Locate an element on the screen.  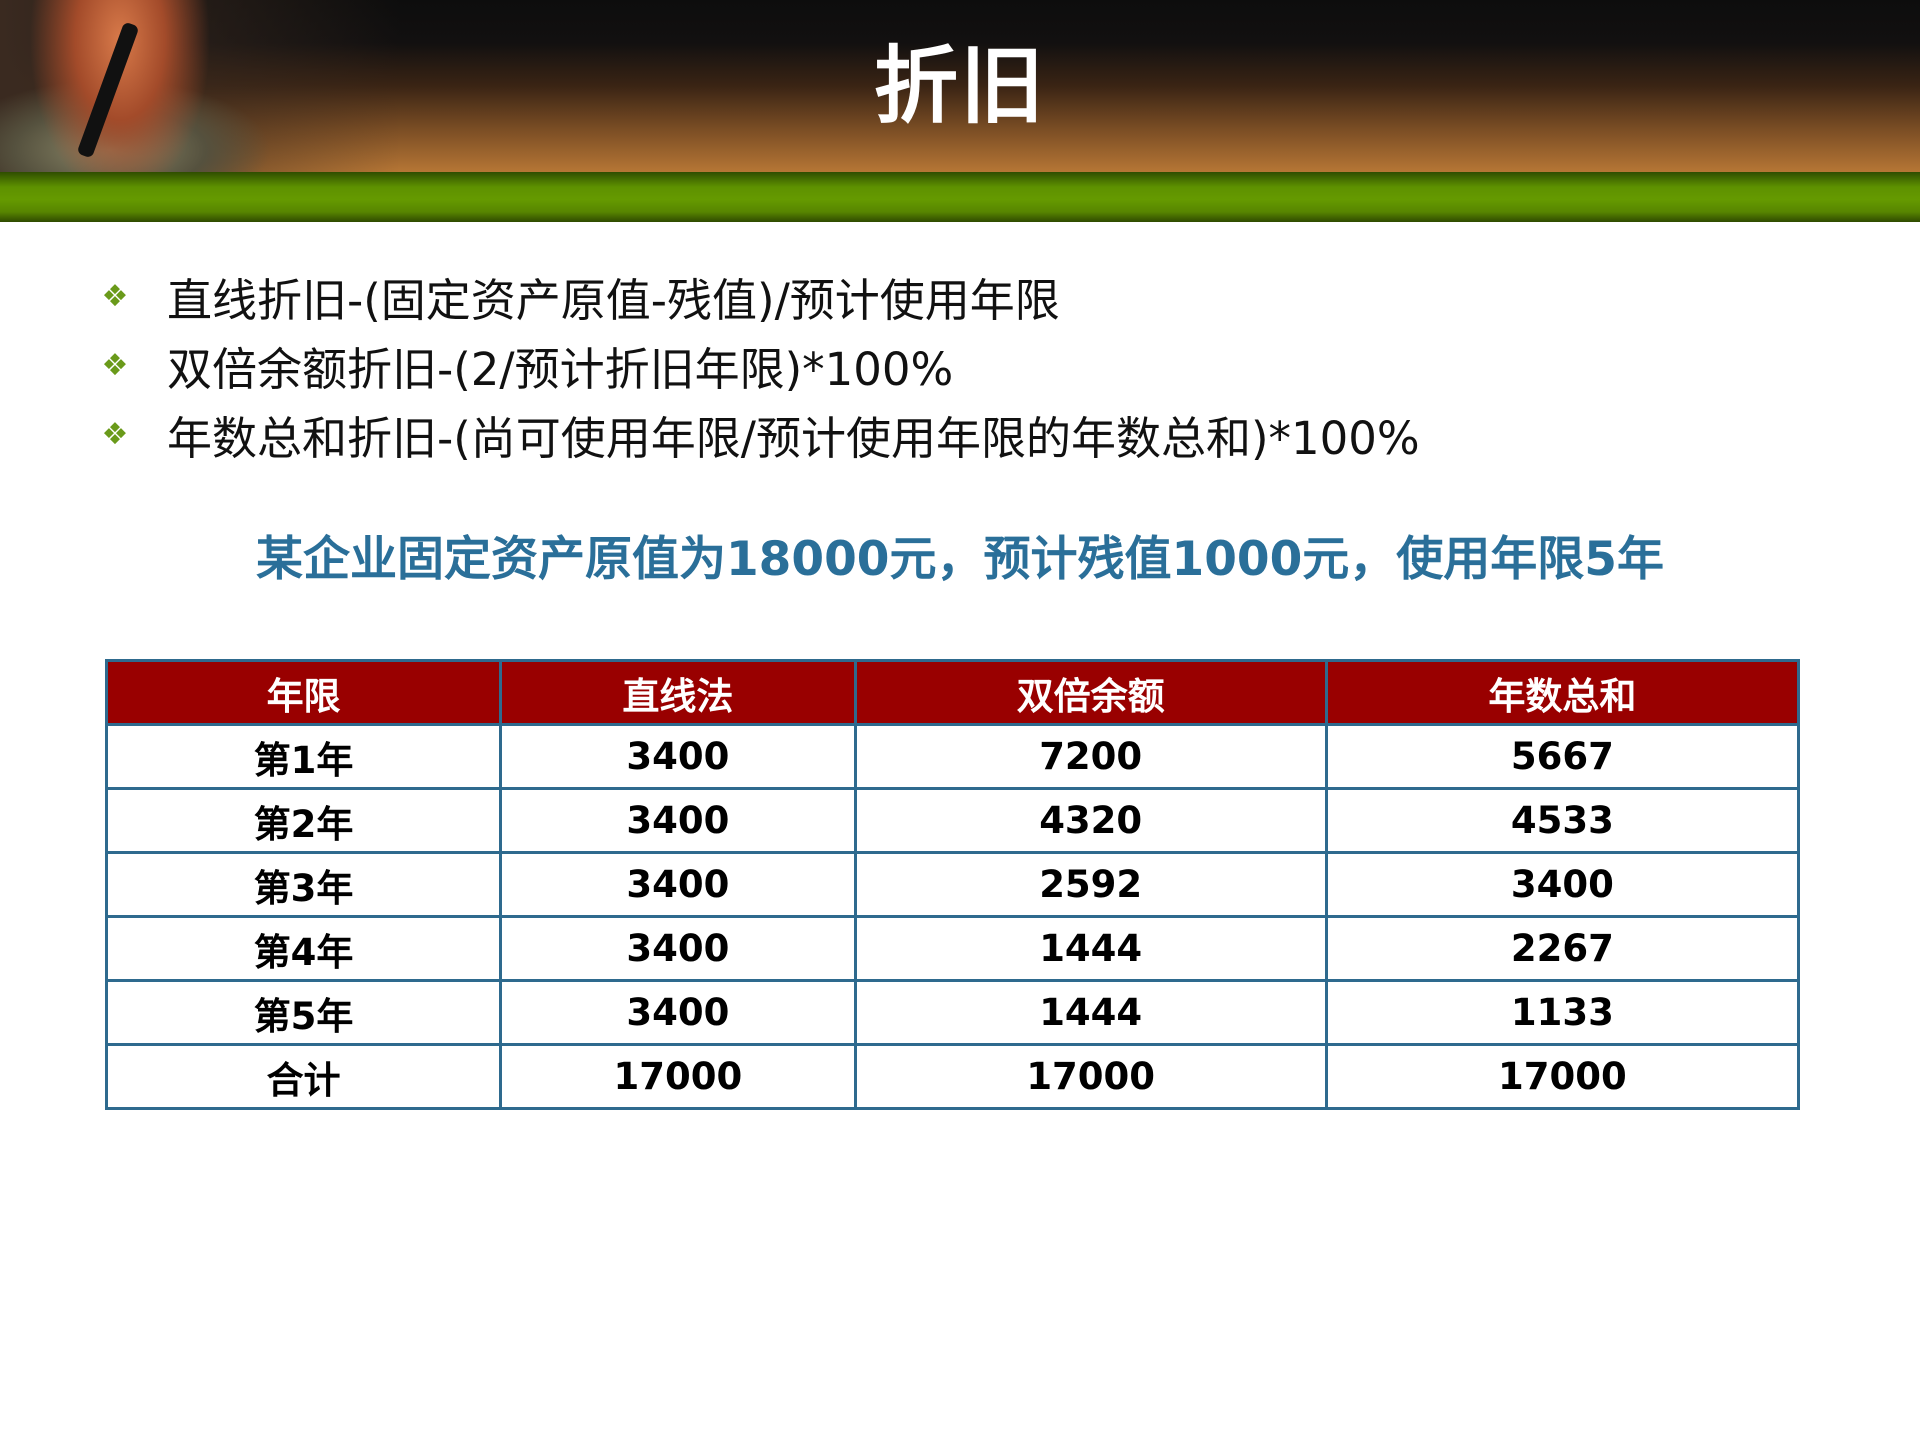
table-cell: 7200 is located at coordinates (1090, 756).